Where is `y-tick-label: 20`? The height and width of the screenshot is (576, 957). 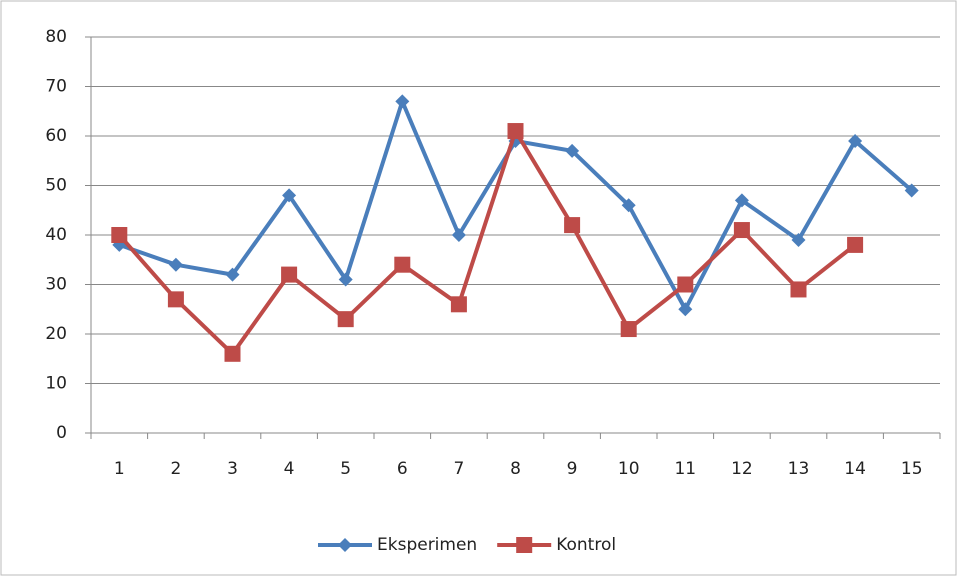 y-tick-label: 20 is located at coordinates (56, 334).